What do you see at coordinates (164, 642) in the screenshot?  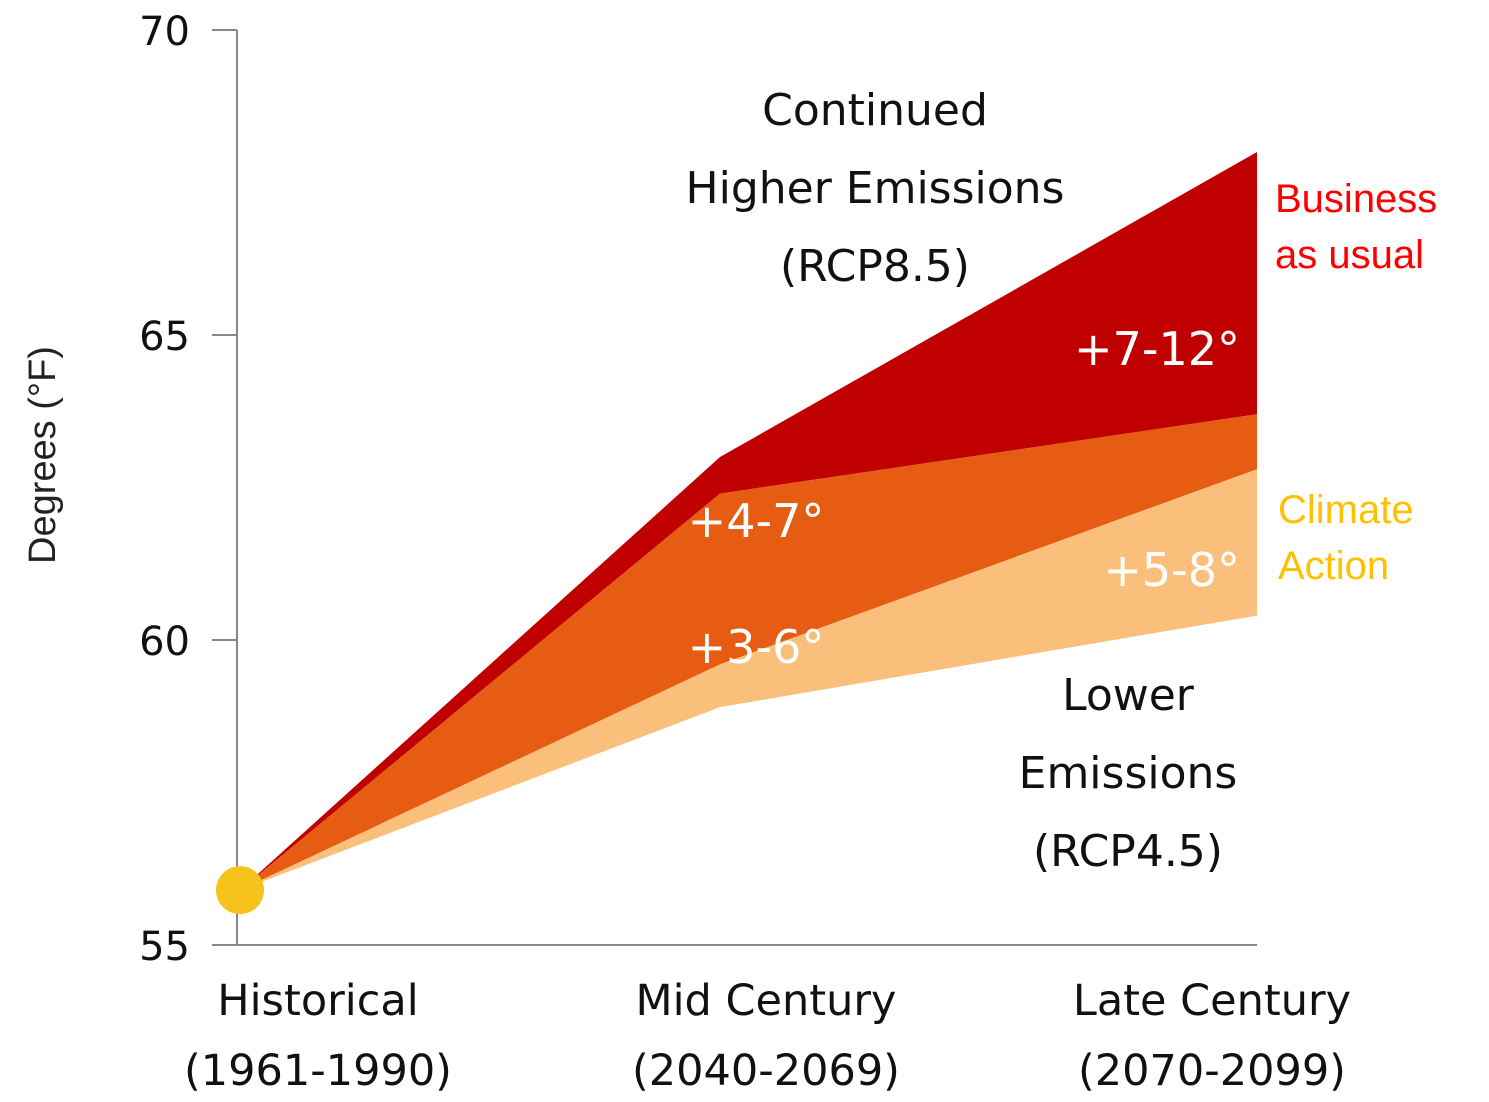 I see `y-tick-label-60: 60` at bounding box center [164, 642].